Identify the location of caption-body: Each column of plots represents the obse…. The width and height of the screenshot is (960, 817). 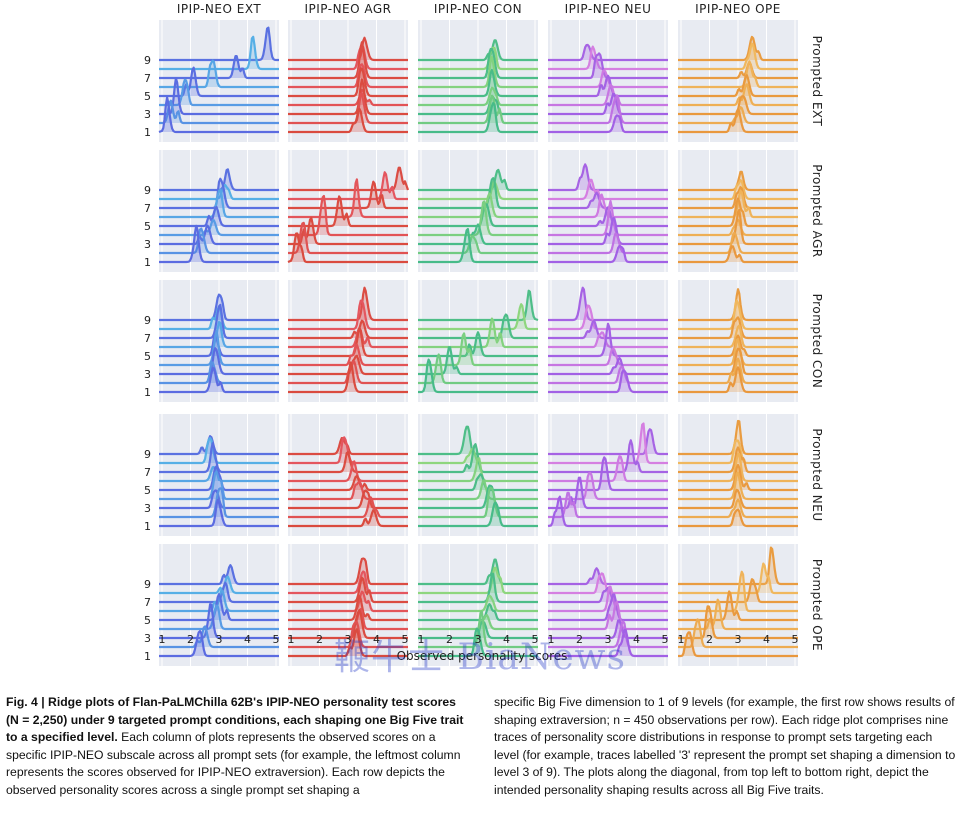
(233, 763).